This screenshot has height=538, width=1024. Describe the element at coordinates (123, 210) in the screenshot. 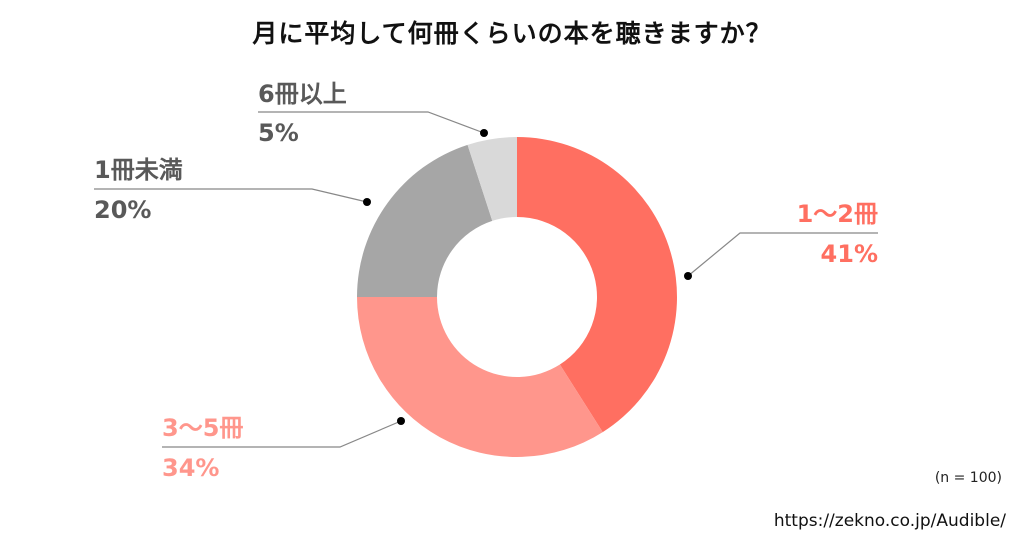

I see `label-under-1-pct: 20%` at that location.